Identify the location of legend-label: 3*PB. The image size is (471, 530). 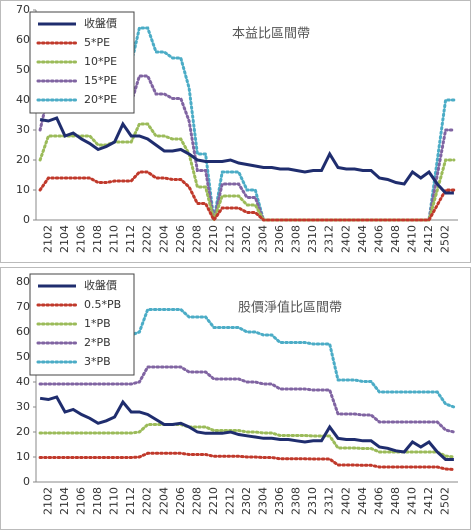
(97, 361).